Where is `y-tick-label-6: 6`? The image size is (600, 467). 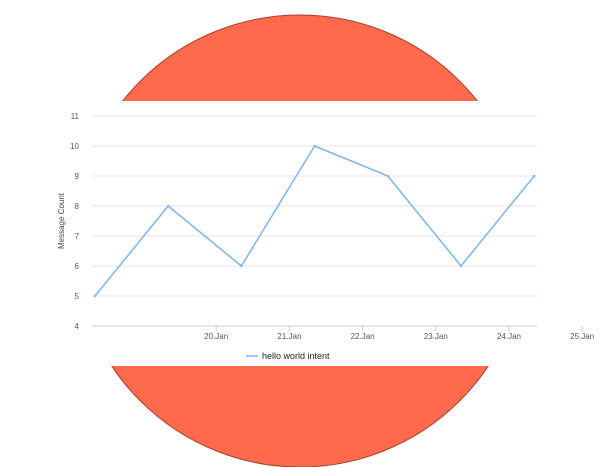 y-tick-label-6: 6 is located at coordinates (77, 266).